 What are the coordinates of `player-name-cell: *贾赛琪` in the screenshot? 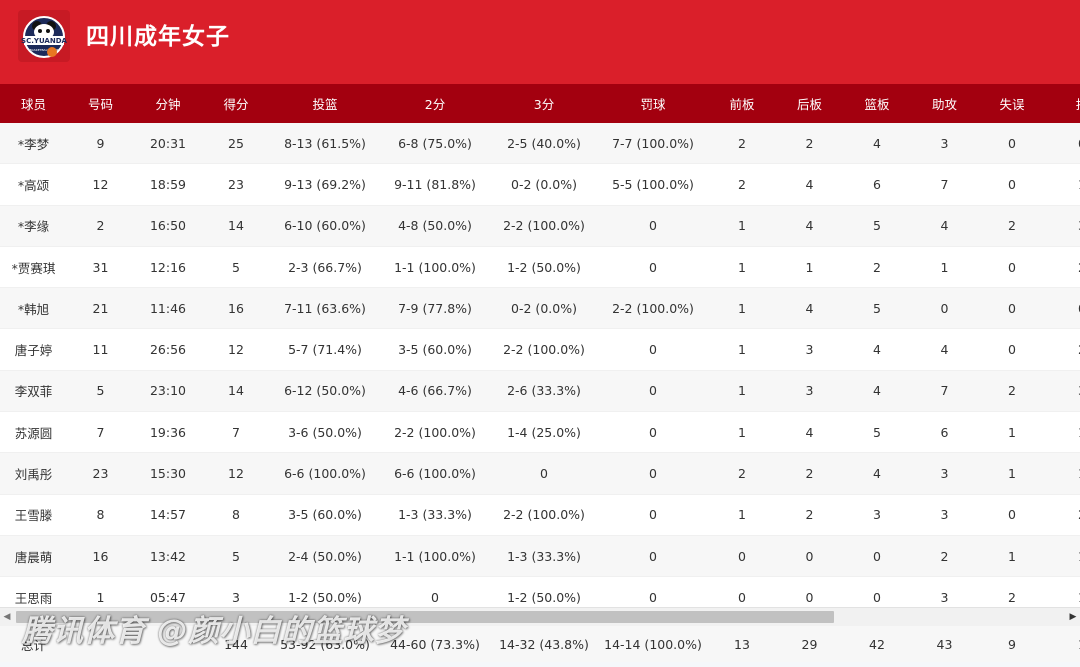 It's located at (33, 267).